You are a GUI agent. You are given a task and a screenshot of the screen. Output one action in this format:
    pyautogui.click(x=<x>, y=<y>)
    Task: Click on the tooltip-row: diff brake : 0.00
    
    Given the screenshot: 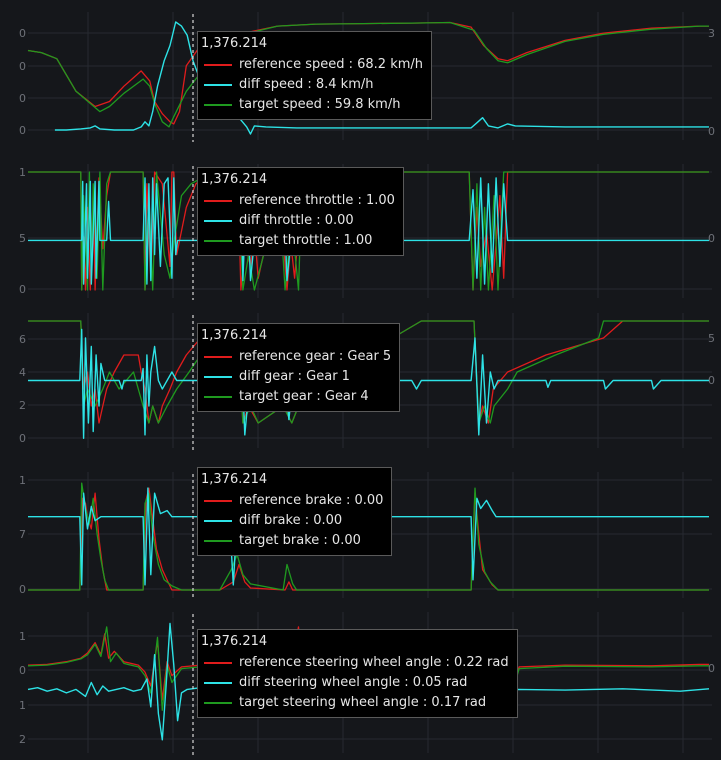 What is the action you would take?
    pyautogui.click(x=292, y=521)
    